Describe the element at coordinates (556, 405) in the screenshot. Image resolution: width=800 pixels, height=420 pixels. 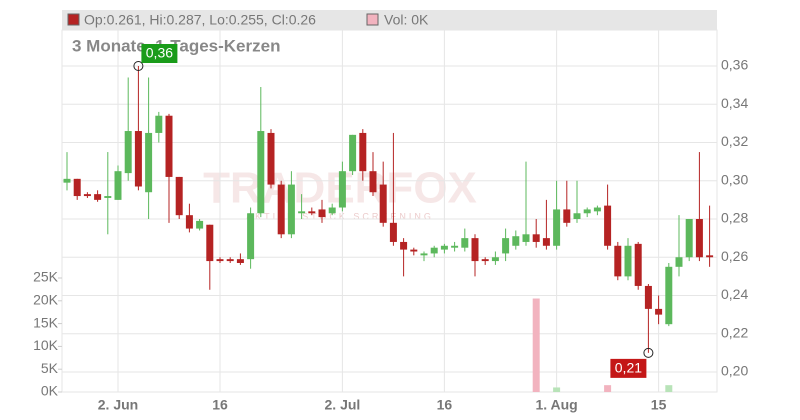
I see `x-tick-label: 1. Aug` at that location.